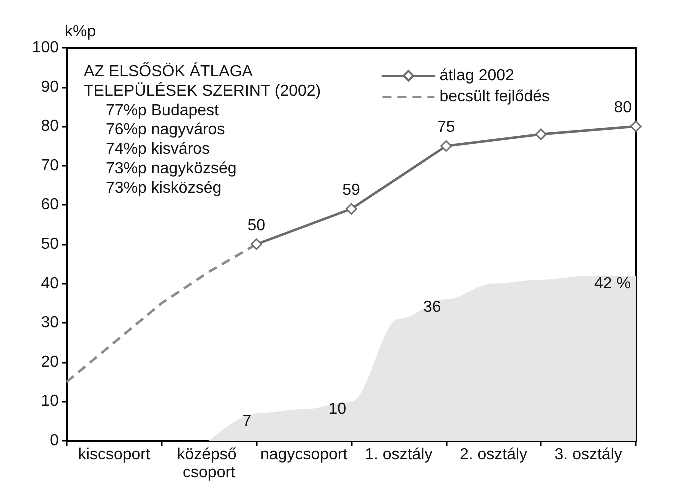 This screenshot has height=492, width=685. Describe the element at coordinates (304, 455) in the screenshot. I see `x-tick-label: nagycsoport` at that location.